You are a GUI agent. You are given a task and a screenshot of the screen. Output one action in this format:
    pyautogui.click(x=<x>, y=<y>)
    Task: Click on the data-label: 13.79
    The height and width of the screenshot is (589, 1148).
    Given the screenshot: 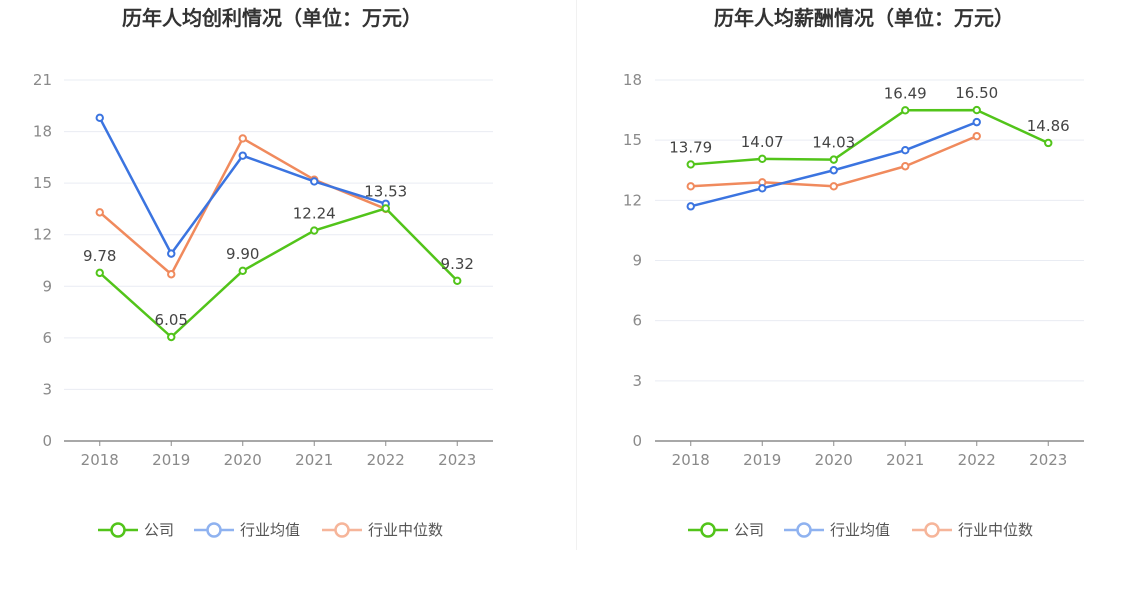 What is the action you would take?
    pyautogui.click(x=690, y=147)
    